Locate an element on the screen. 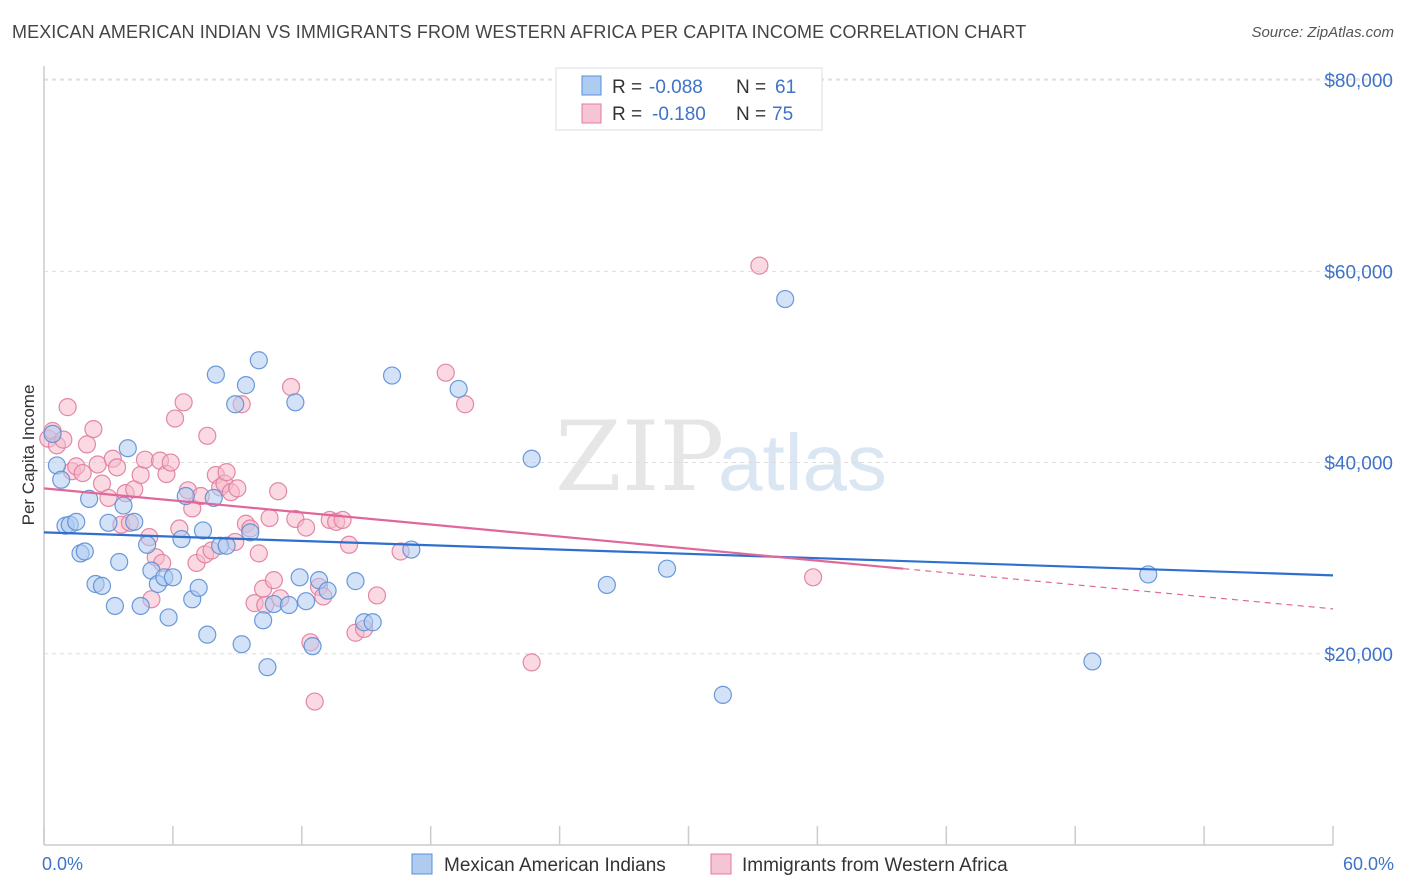 This screenshot has width=1406, height=892. legend-r-value-2: -0.180 is located at coordinates (679, 114).